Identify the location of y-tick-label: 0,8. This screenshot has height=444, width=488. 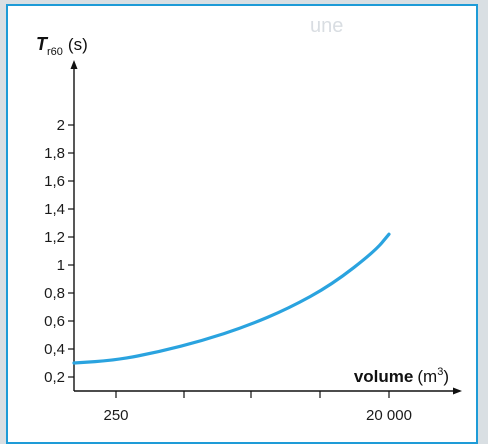
(54, 293).